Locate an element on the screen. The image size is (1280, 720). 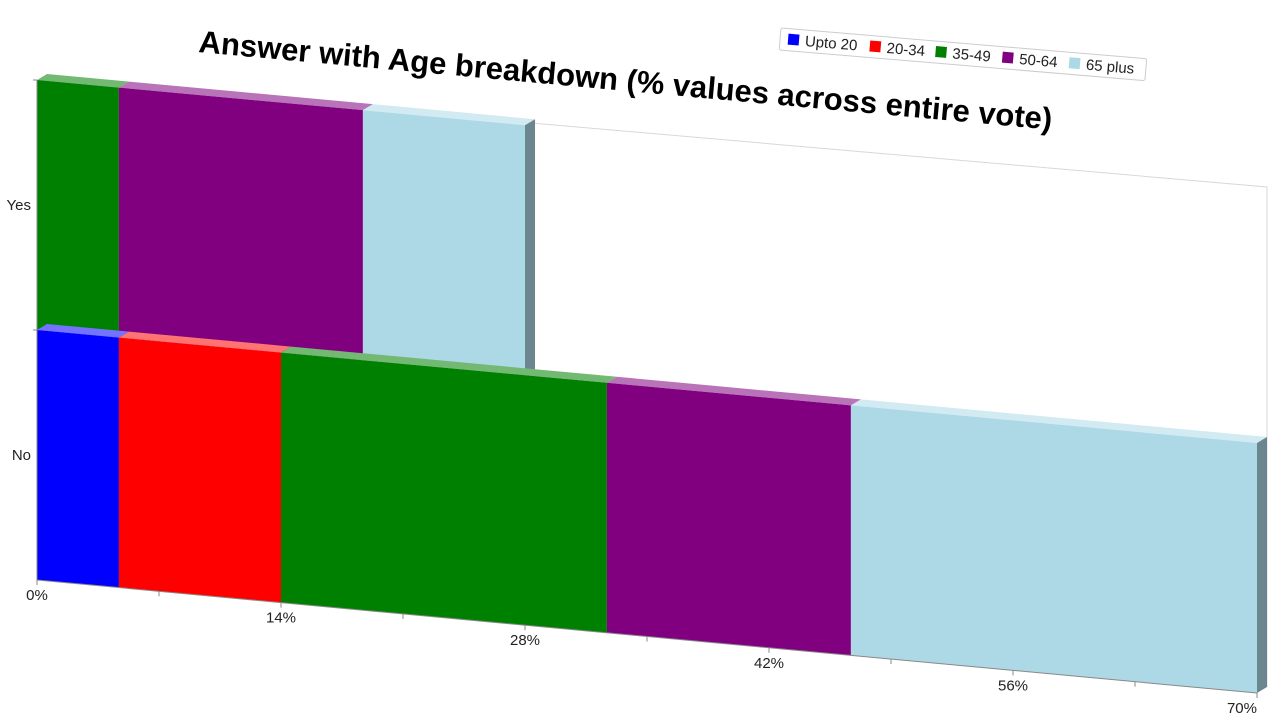
chart-legend: Upto 20 20-34 35-49 50-64 65 plus is located at coordinates (963, 54).